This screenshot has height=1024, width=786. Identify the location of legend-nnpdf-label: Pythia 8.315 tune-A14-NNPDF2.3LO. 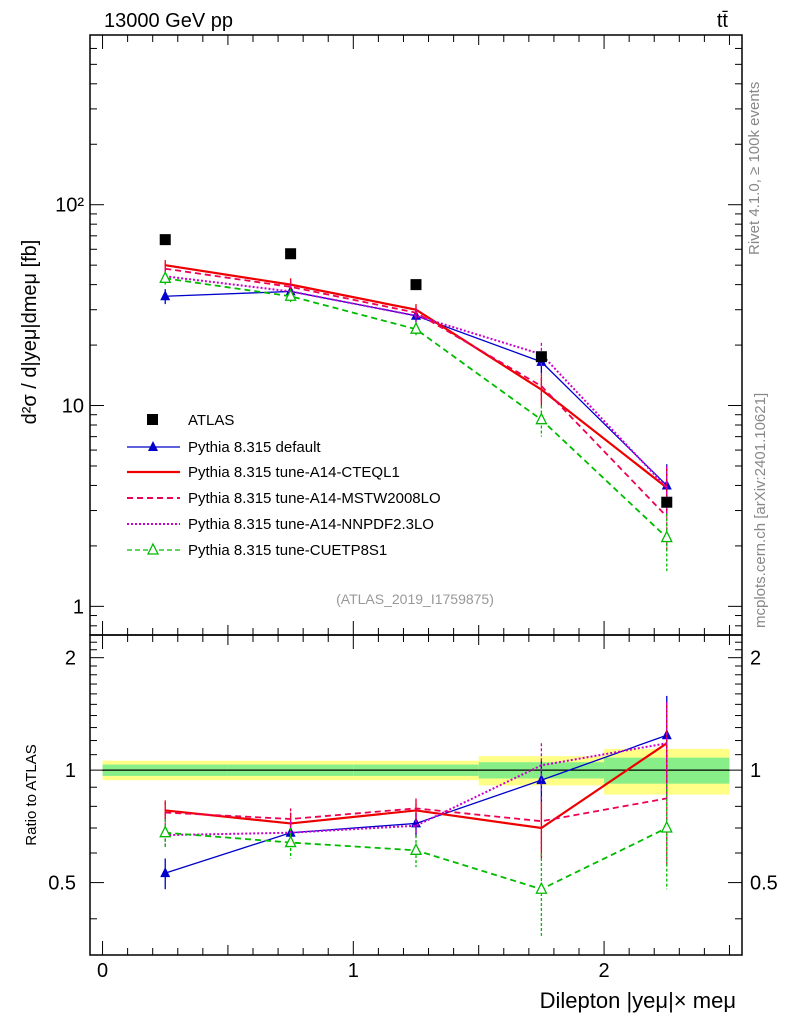
(311, 524).